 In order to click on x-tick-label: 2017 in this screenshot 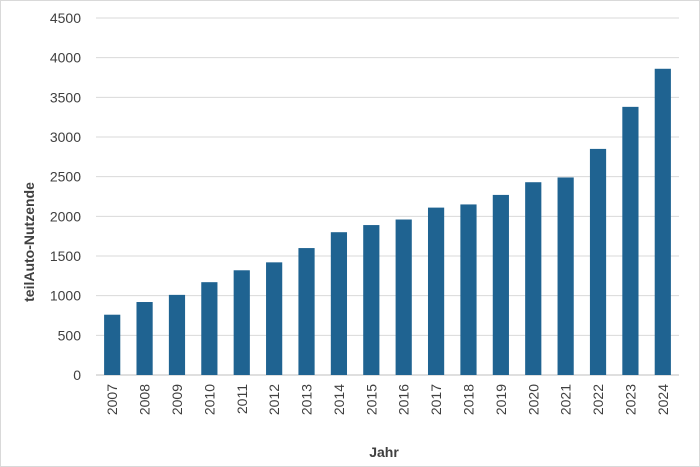, I will do `click(436, 399)`.